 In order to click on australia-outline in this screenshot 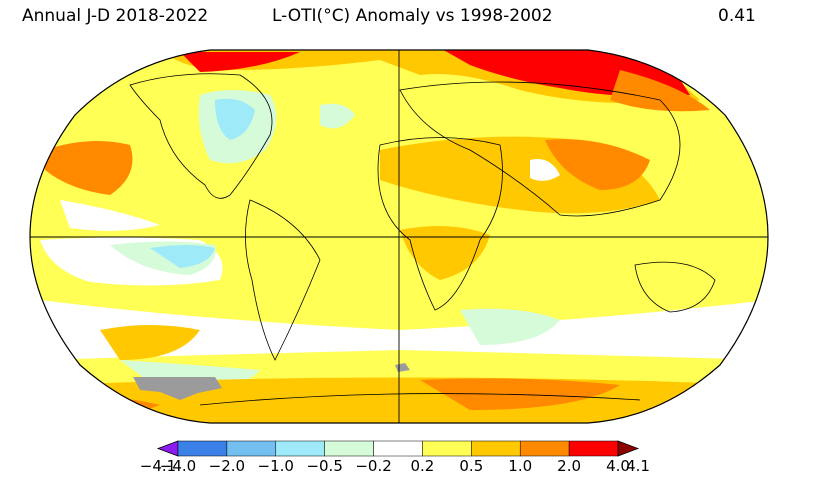, I will do `click(675, 287)`.